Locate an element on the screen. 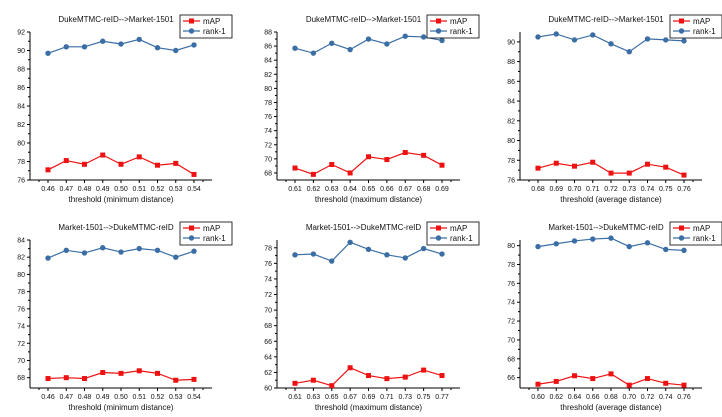 This screenshot has width=722, height=417. x-tick-label: 0.75 is located at coordinates (424, 397).